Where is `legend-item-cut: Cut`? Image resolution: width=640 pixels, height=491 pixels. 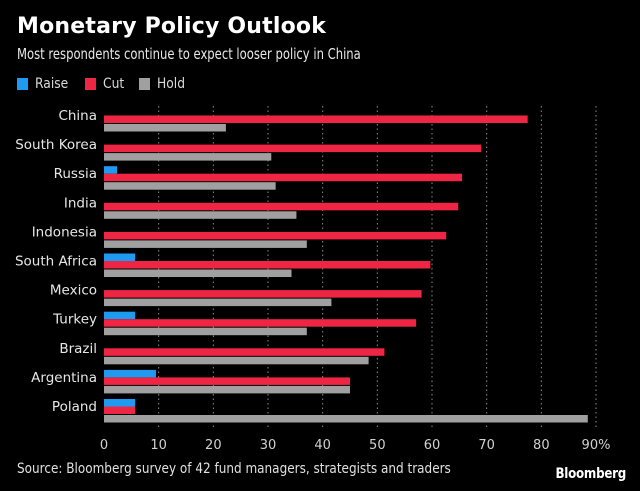
legend-item-cut: Cut is located at coordinates (105, 84).